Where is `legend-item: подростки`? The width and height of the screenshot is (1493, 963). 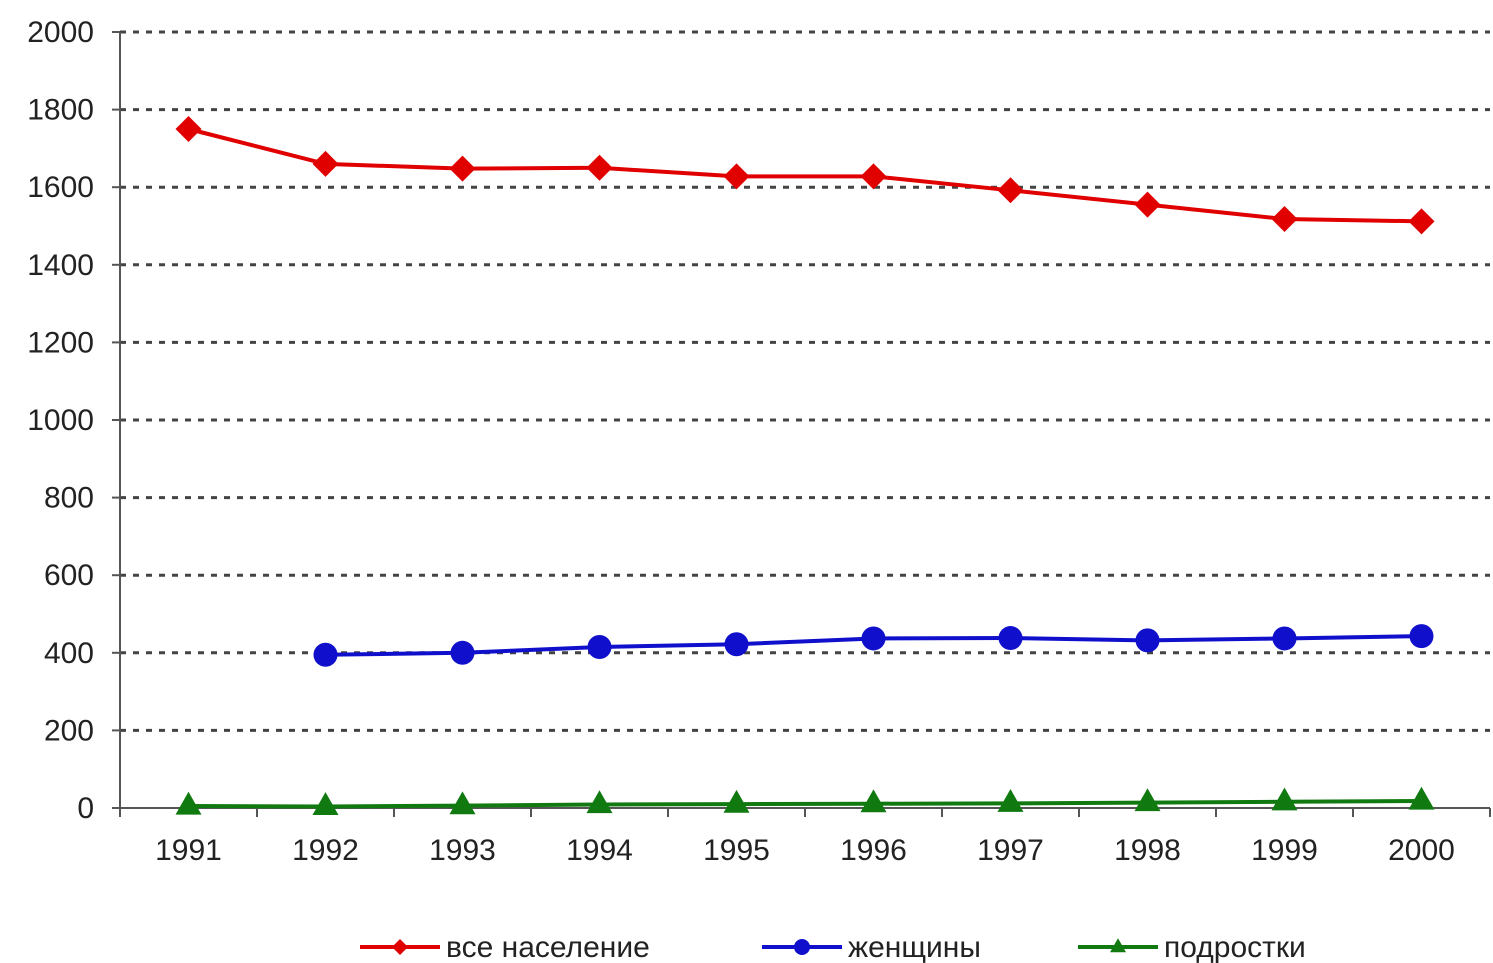 legend-item: подростки is located at coordinates (1192, 947).